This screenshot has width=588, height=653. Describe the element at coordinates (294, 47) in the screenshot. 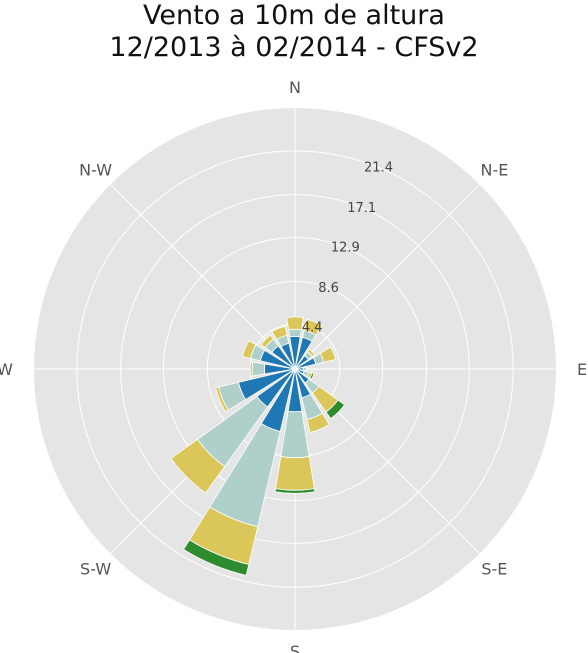

I see `chart-title-line-2: 12/2013 à 02/2014 - CFSv2` at that location.